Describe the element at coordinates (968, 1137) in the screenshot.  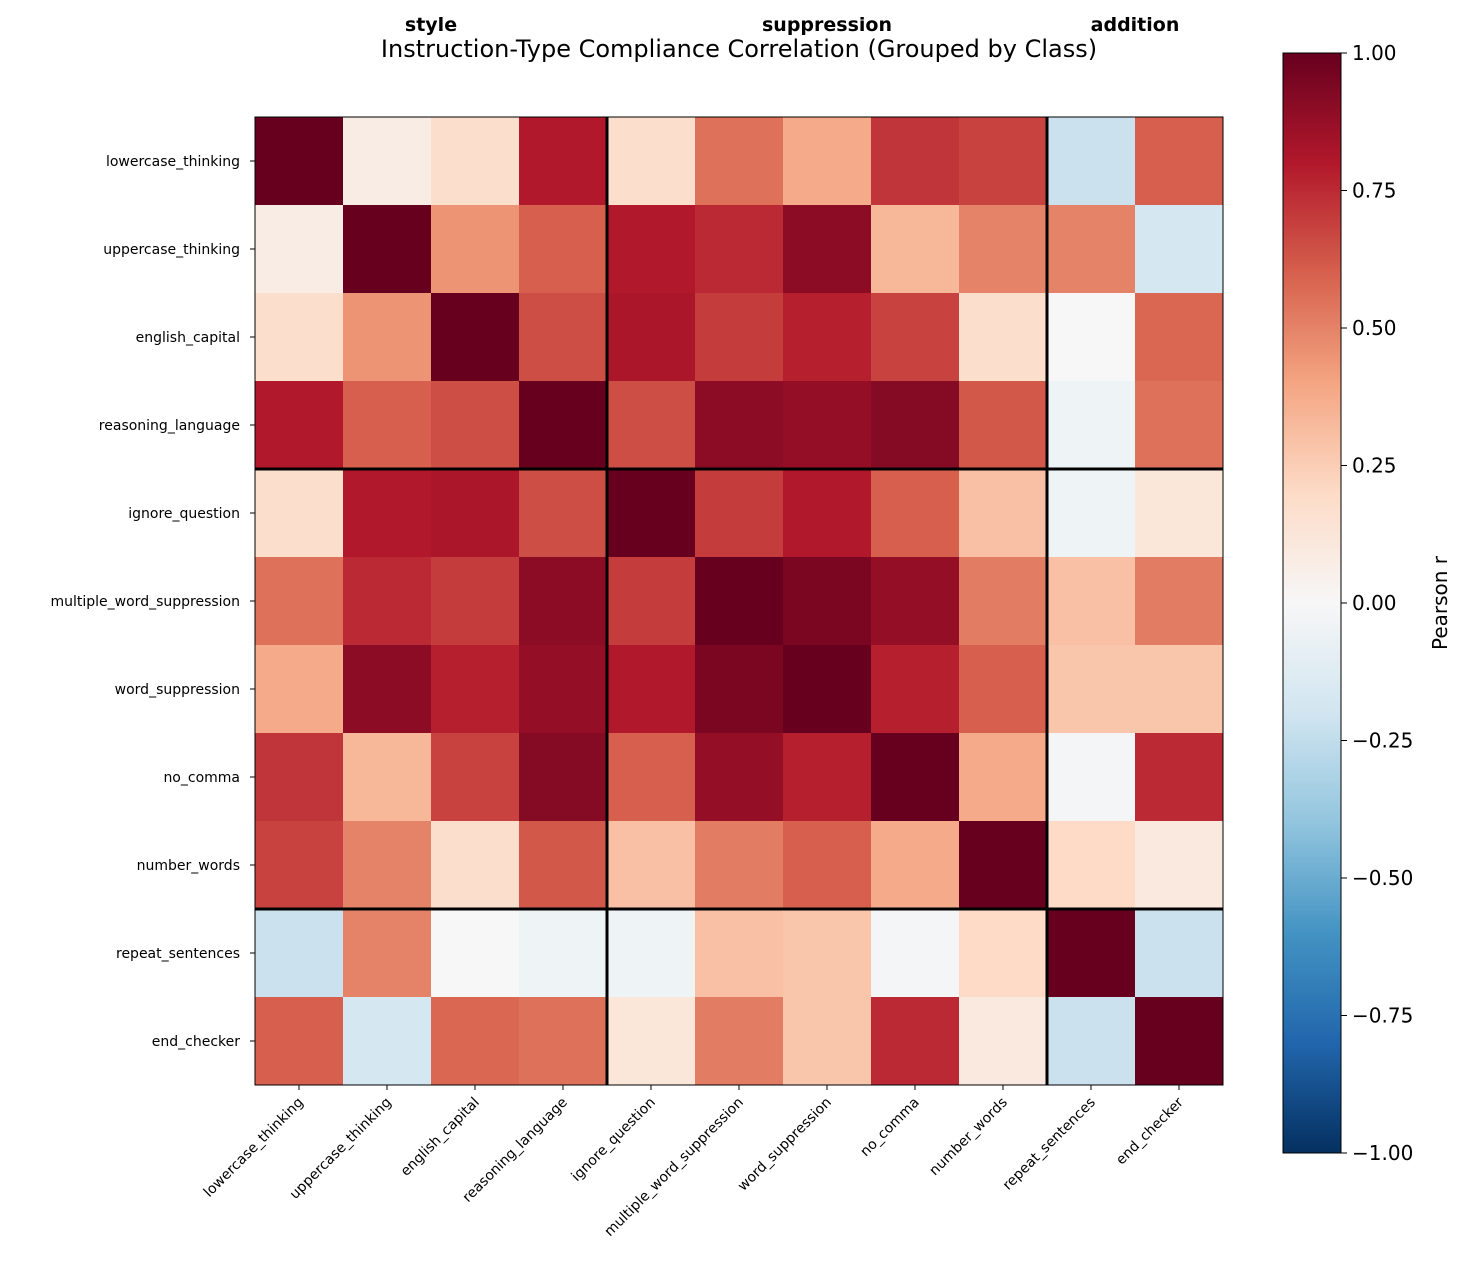
I see `x-tick-label: number_words` at that location.